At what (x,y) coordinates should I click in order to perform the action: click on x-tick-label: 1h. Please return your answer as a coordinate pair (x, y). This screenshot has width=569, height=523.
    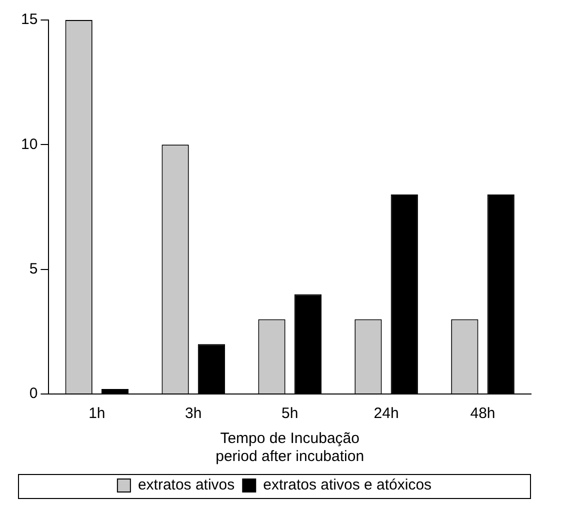
    Looking at the image, I should click on (97, 413).